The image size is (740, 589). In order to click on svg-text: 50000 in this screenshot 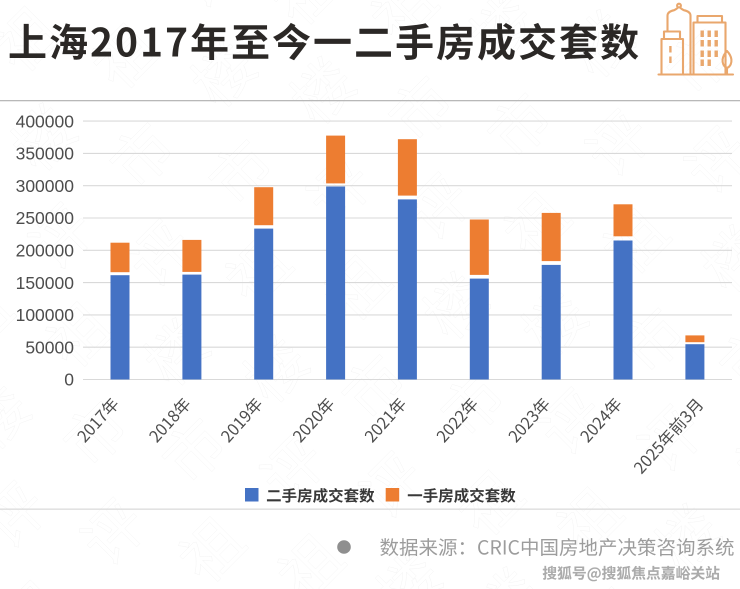, I will do `click(49, 347)`.